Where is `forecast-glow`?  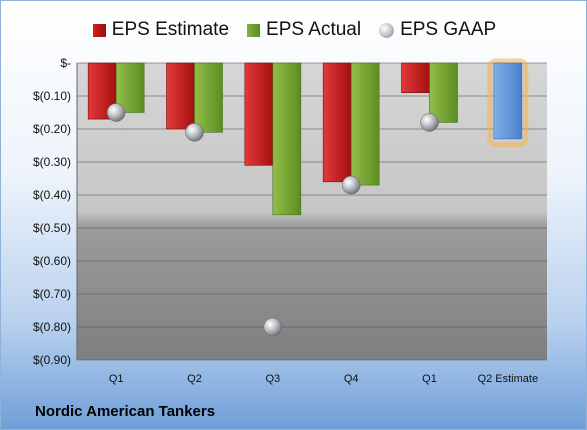 forecast-glow is located at coordinates (508, 103).